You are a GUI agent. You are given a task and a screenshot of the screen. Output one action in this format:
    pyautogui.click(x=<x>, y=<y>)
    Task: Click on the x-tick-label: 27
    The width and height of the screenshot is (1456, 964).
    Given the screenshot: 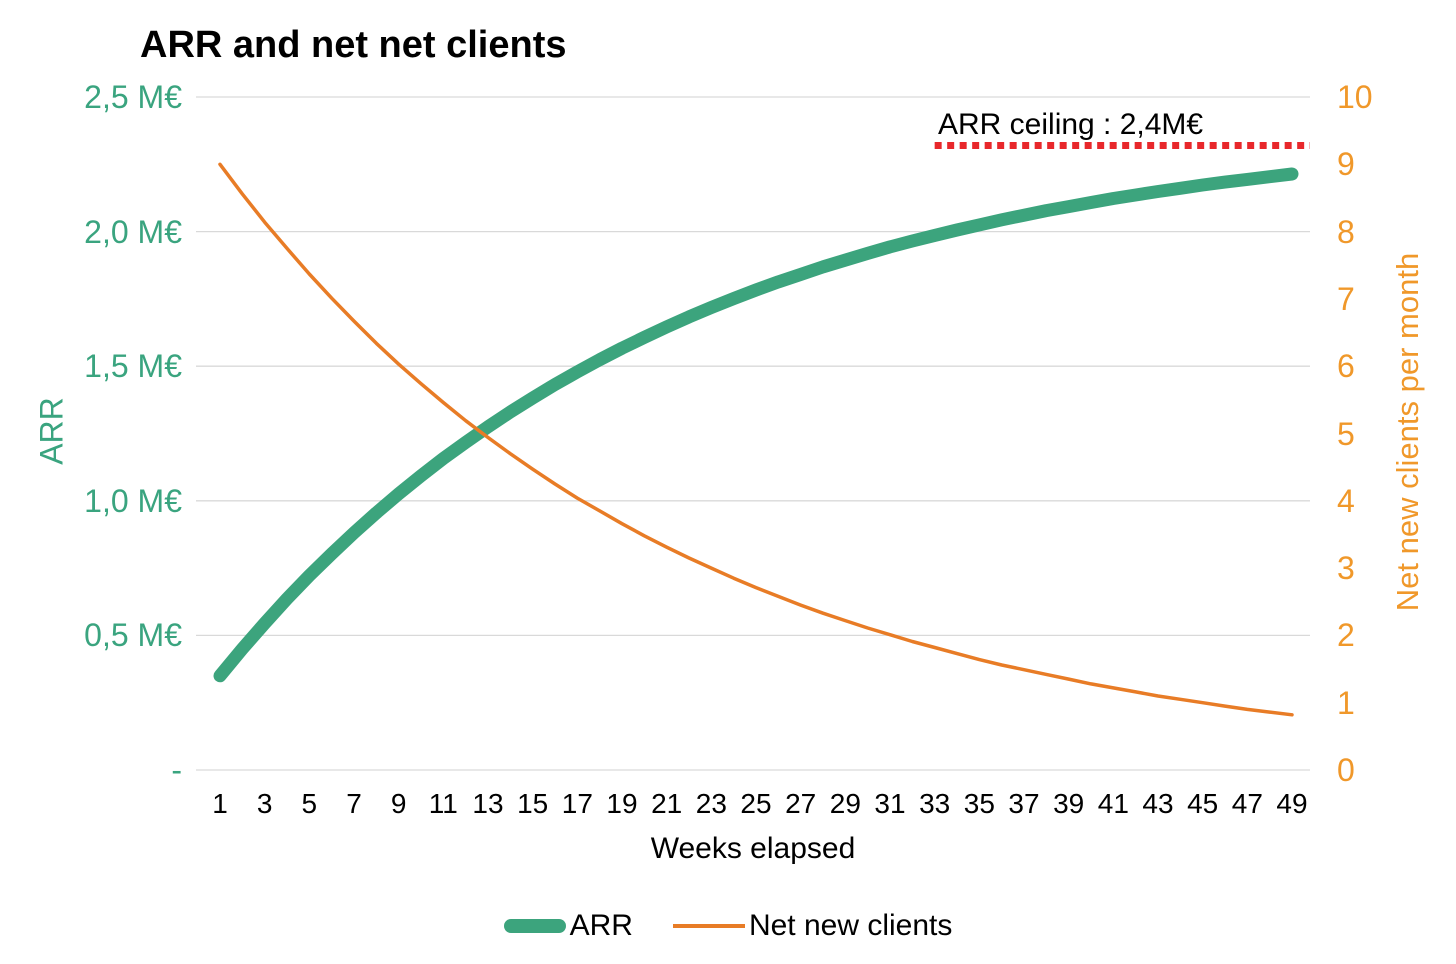 What is the action you would take?
    pyautogui.click(x=801, y=803)
    